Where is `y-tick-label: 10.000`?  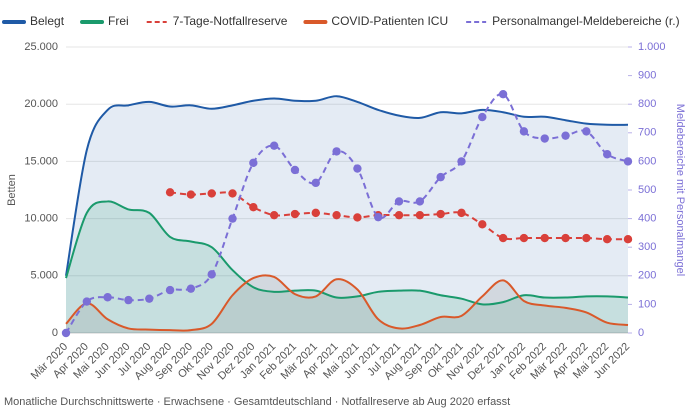 y-tick-label: 10.000 is located at coordinates (41, 219).